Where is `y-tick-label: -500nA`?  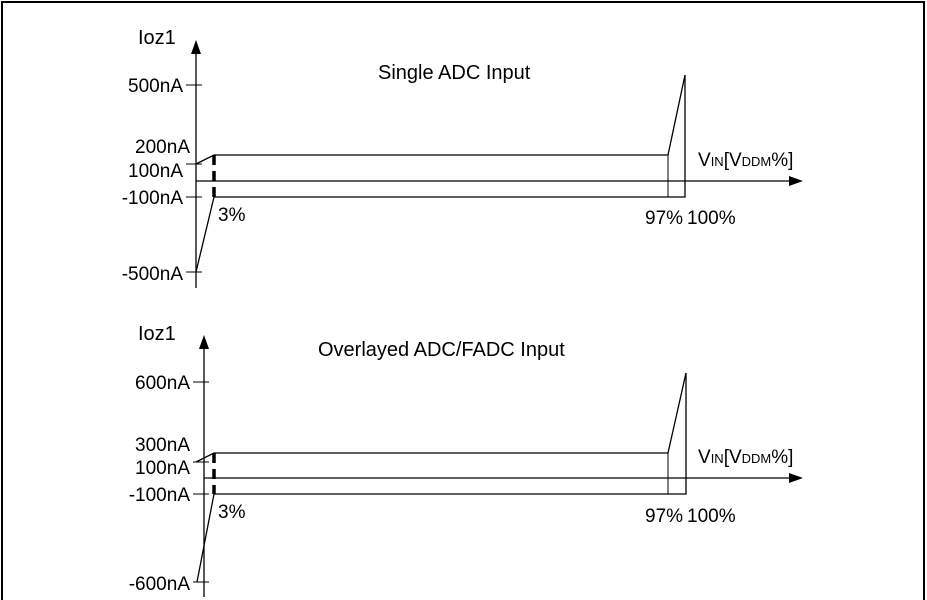 y-tick-label: -500nA is located at coordinates (153, 274).